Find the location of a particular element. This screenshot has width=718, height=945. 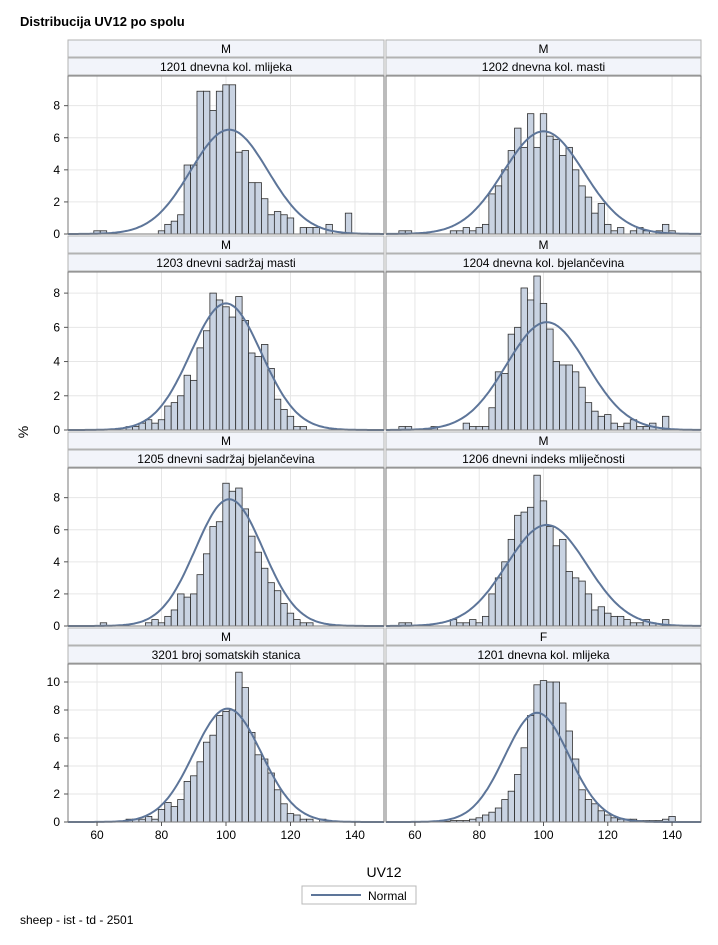

panel-3: M 1203 dnevni sadržaj masti 0 2 4 6 8 is located at coordinates (219, 336).